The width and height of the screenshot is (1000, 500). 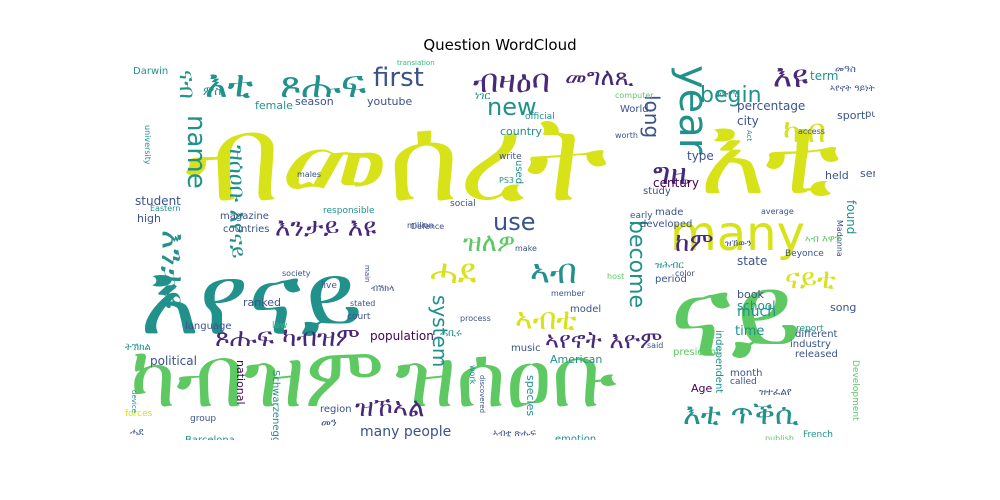 I want to click on cloud-word: used, so click(x=518, y=172).